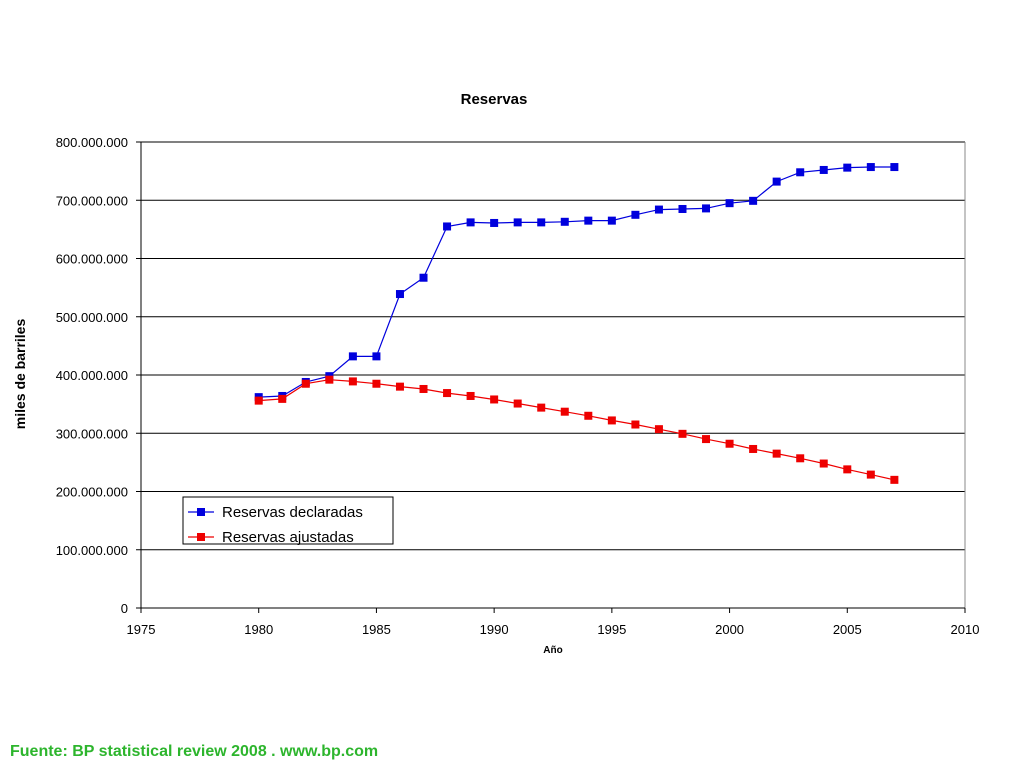 The image size is (1024, 768). Describe the element at coordinates (92, 492) in the screenshot. I see `y-tick-label: 200.000.000` at that location.